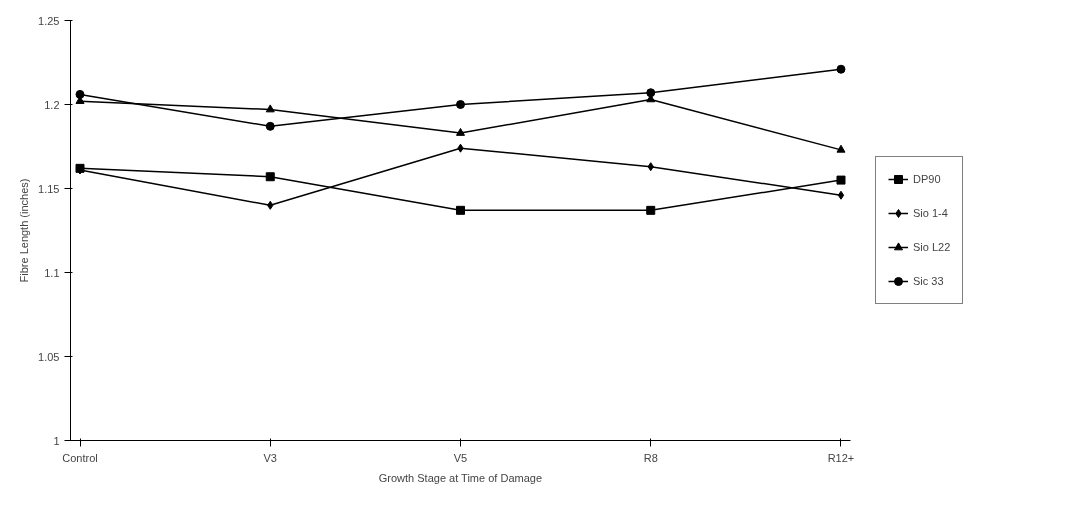 The image size is (1070, 530). Describe the element at coordinates (932, 247) in the screenshot. I see `legend-label: Sio L22` at that location.